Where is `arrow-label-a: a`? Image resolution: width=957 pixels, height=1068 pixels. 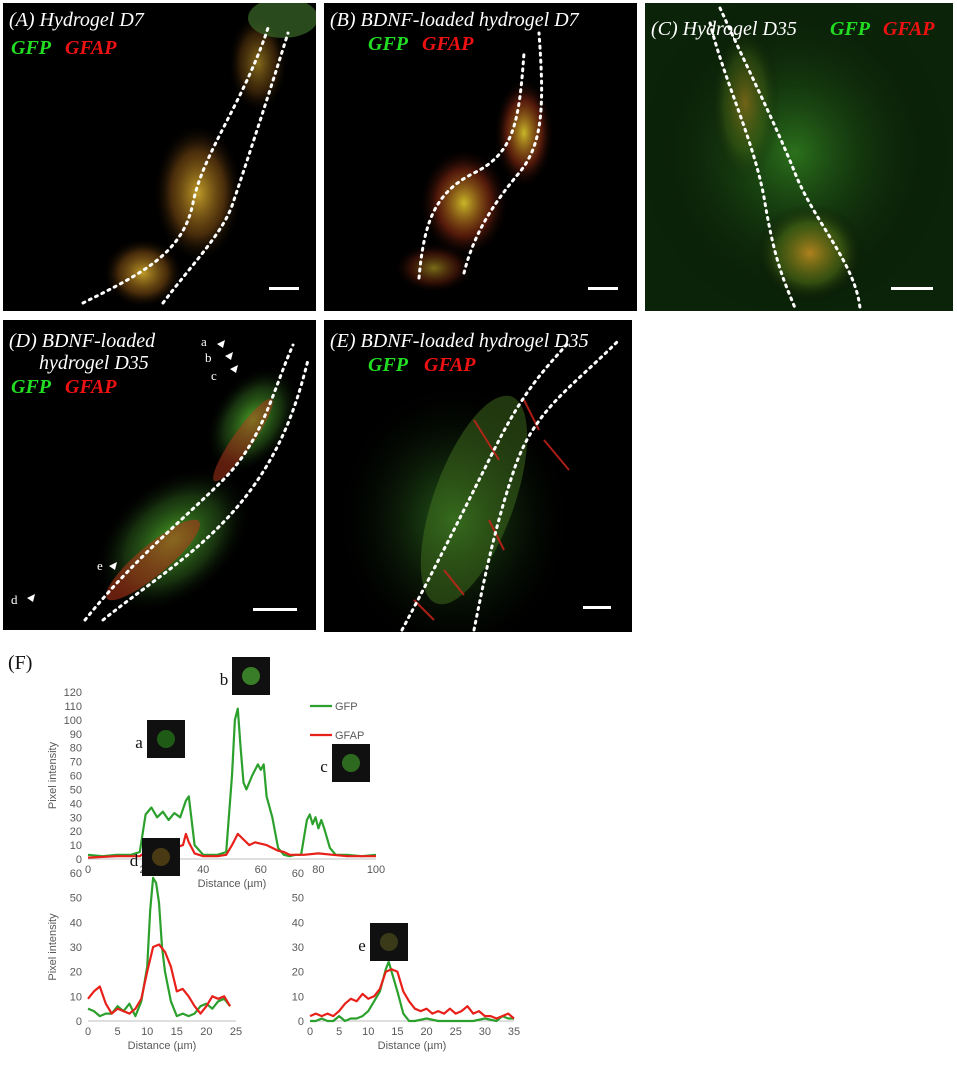
arrow-label-a: a is located at coordinates (204, 341).